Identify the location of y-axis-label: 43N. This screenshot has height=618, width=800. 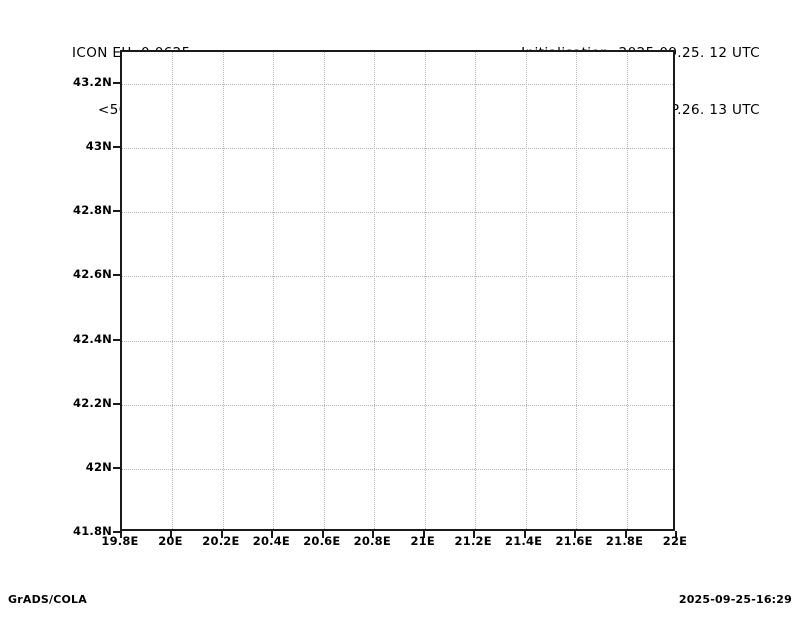
(98, 146).